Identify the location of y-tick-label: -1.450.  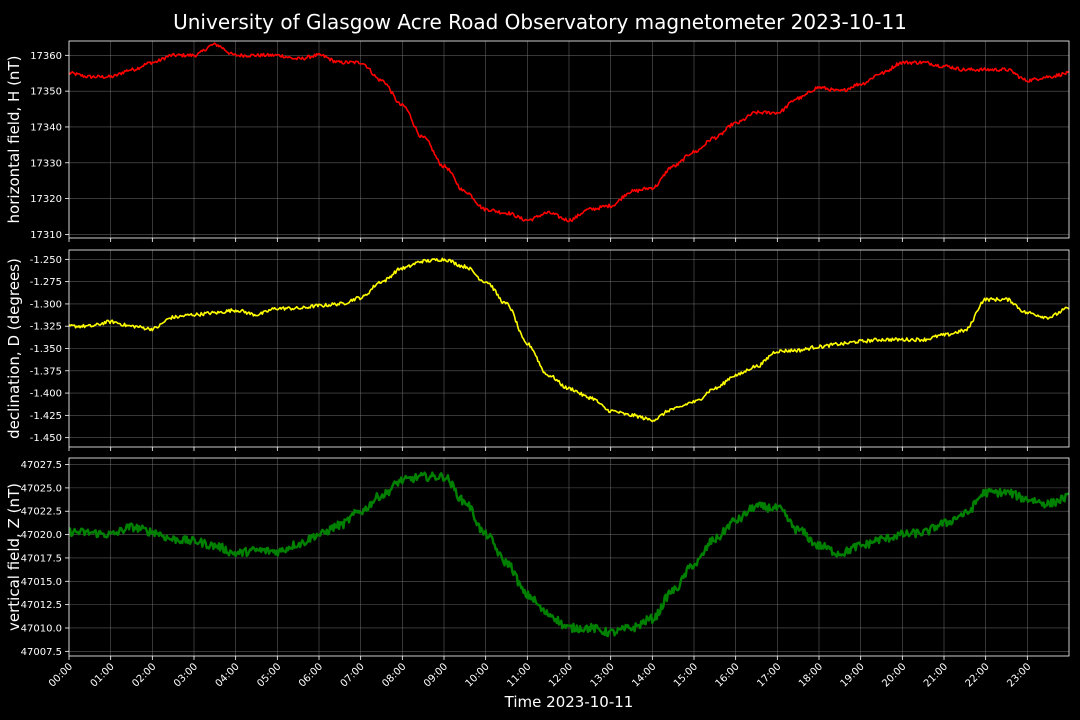
(46, 438).